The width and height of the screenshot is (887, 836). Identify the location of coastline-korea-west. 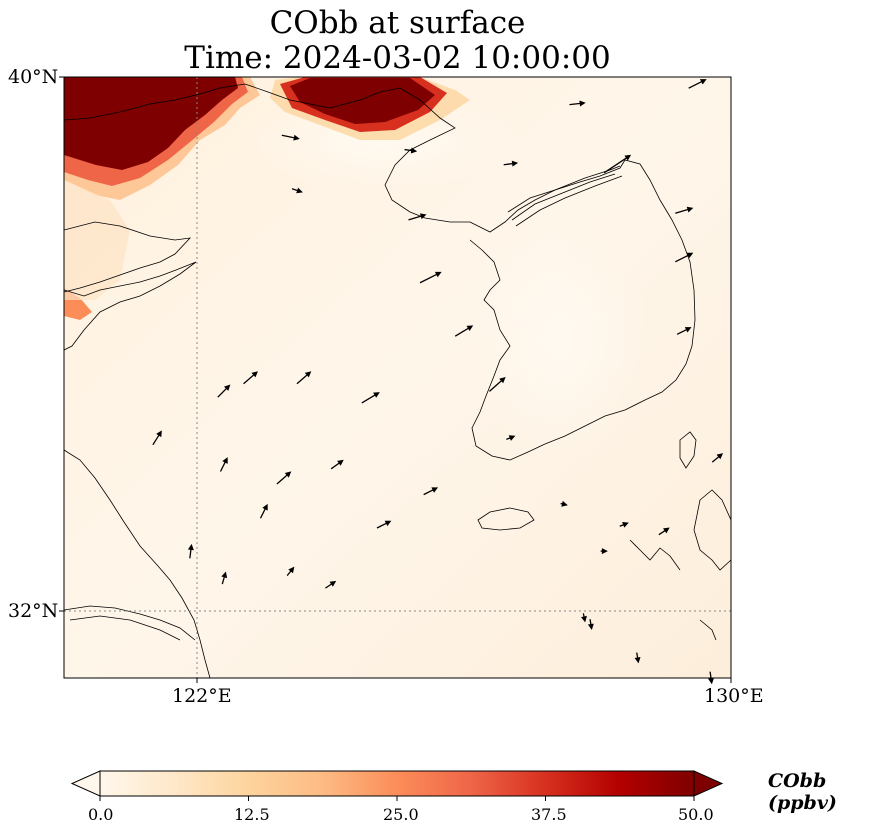
(507, 350).